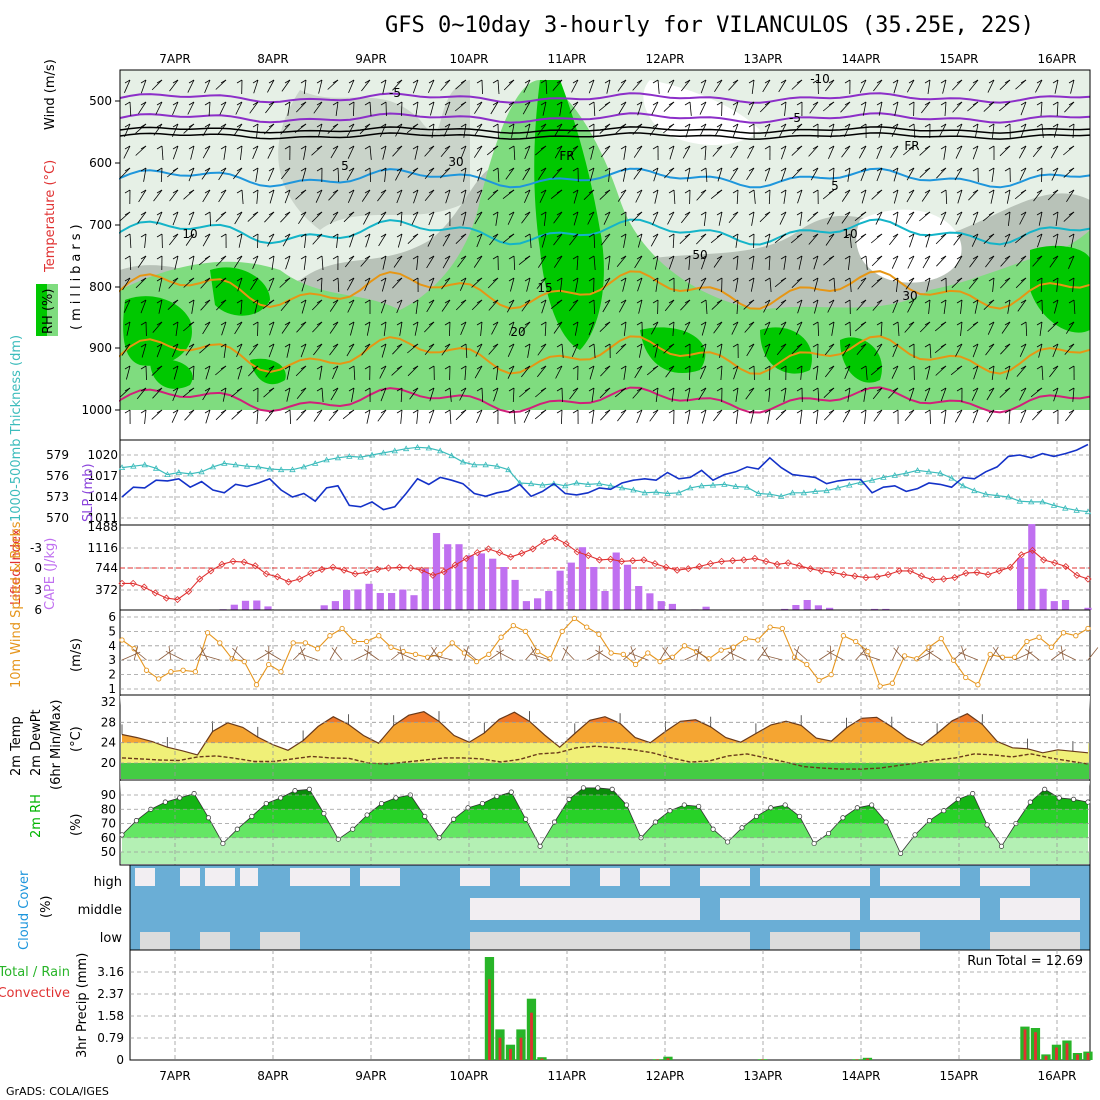  Describe the element at coordinates (605, 567) in the screenshot. I see `cape-series` at that location.